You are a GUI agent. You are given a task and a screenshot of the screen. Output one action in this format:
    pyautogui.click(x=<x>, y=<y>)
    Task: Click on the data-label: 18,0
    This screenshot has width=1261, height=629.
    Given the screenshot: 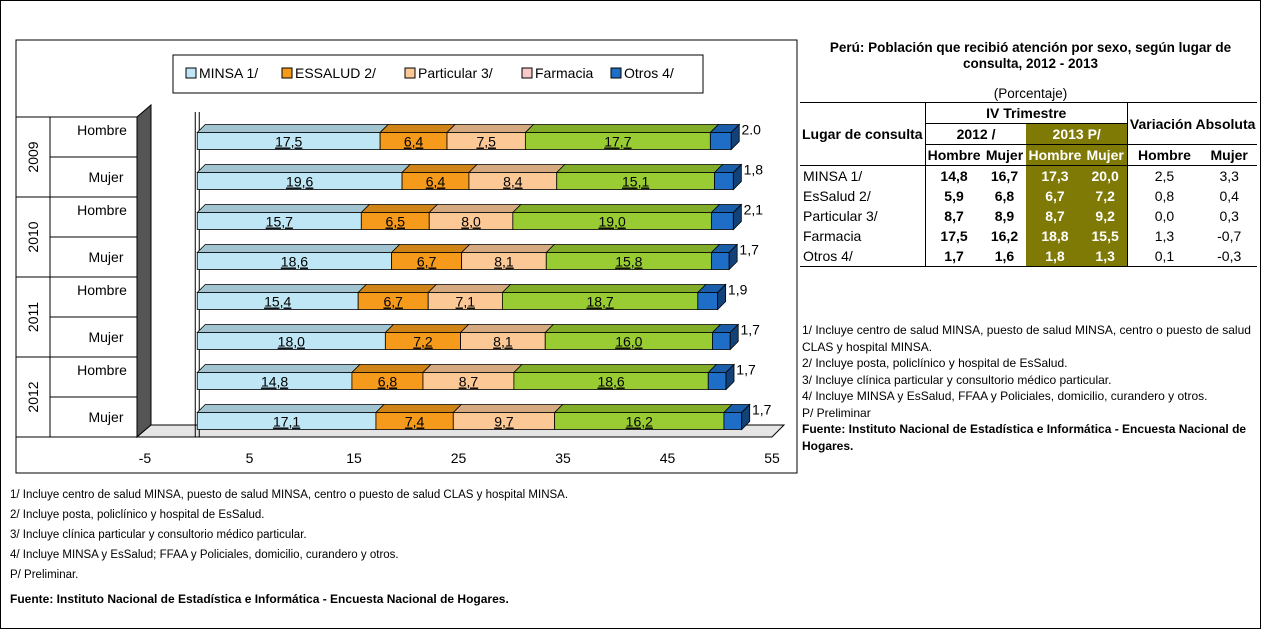 What is the action you would take?
    pyautogui.click(x=291, y=342)
    